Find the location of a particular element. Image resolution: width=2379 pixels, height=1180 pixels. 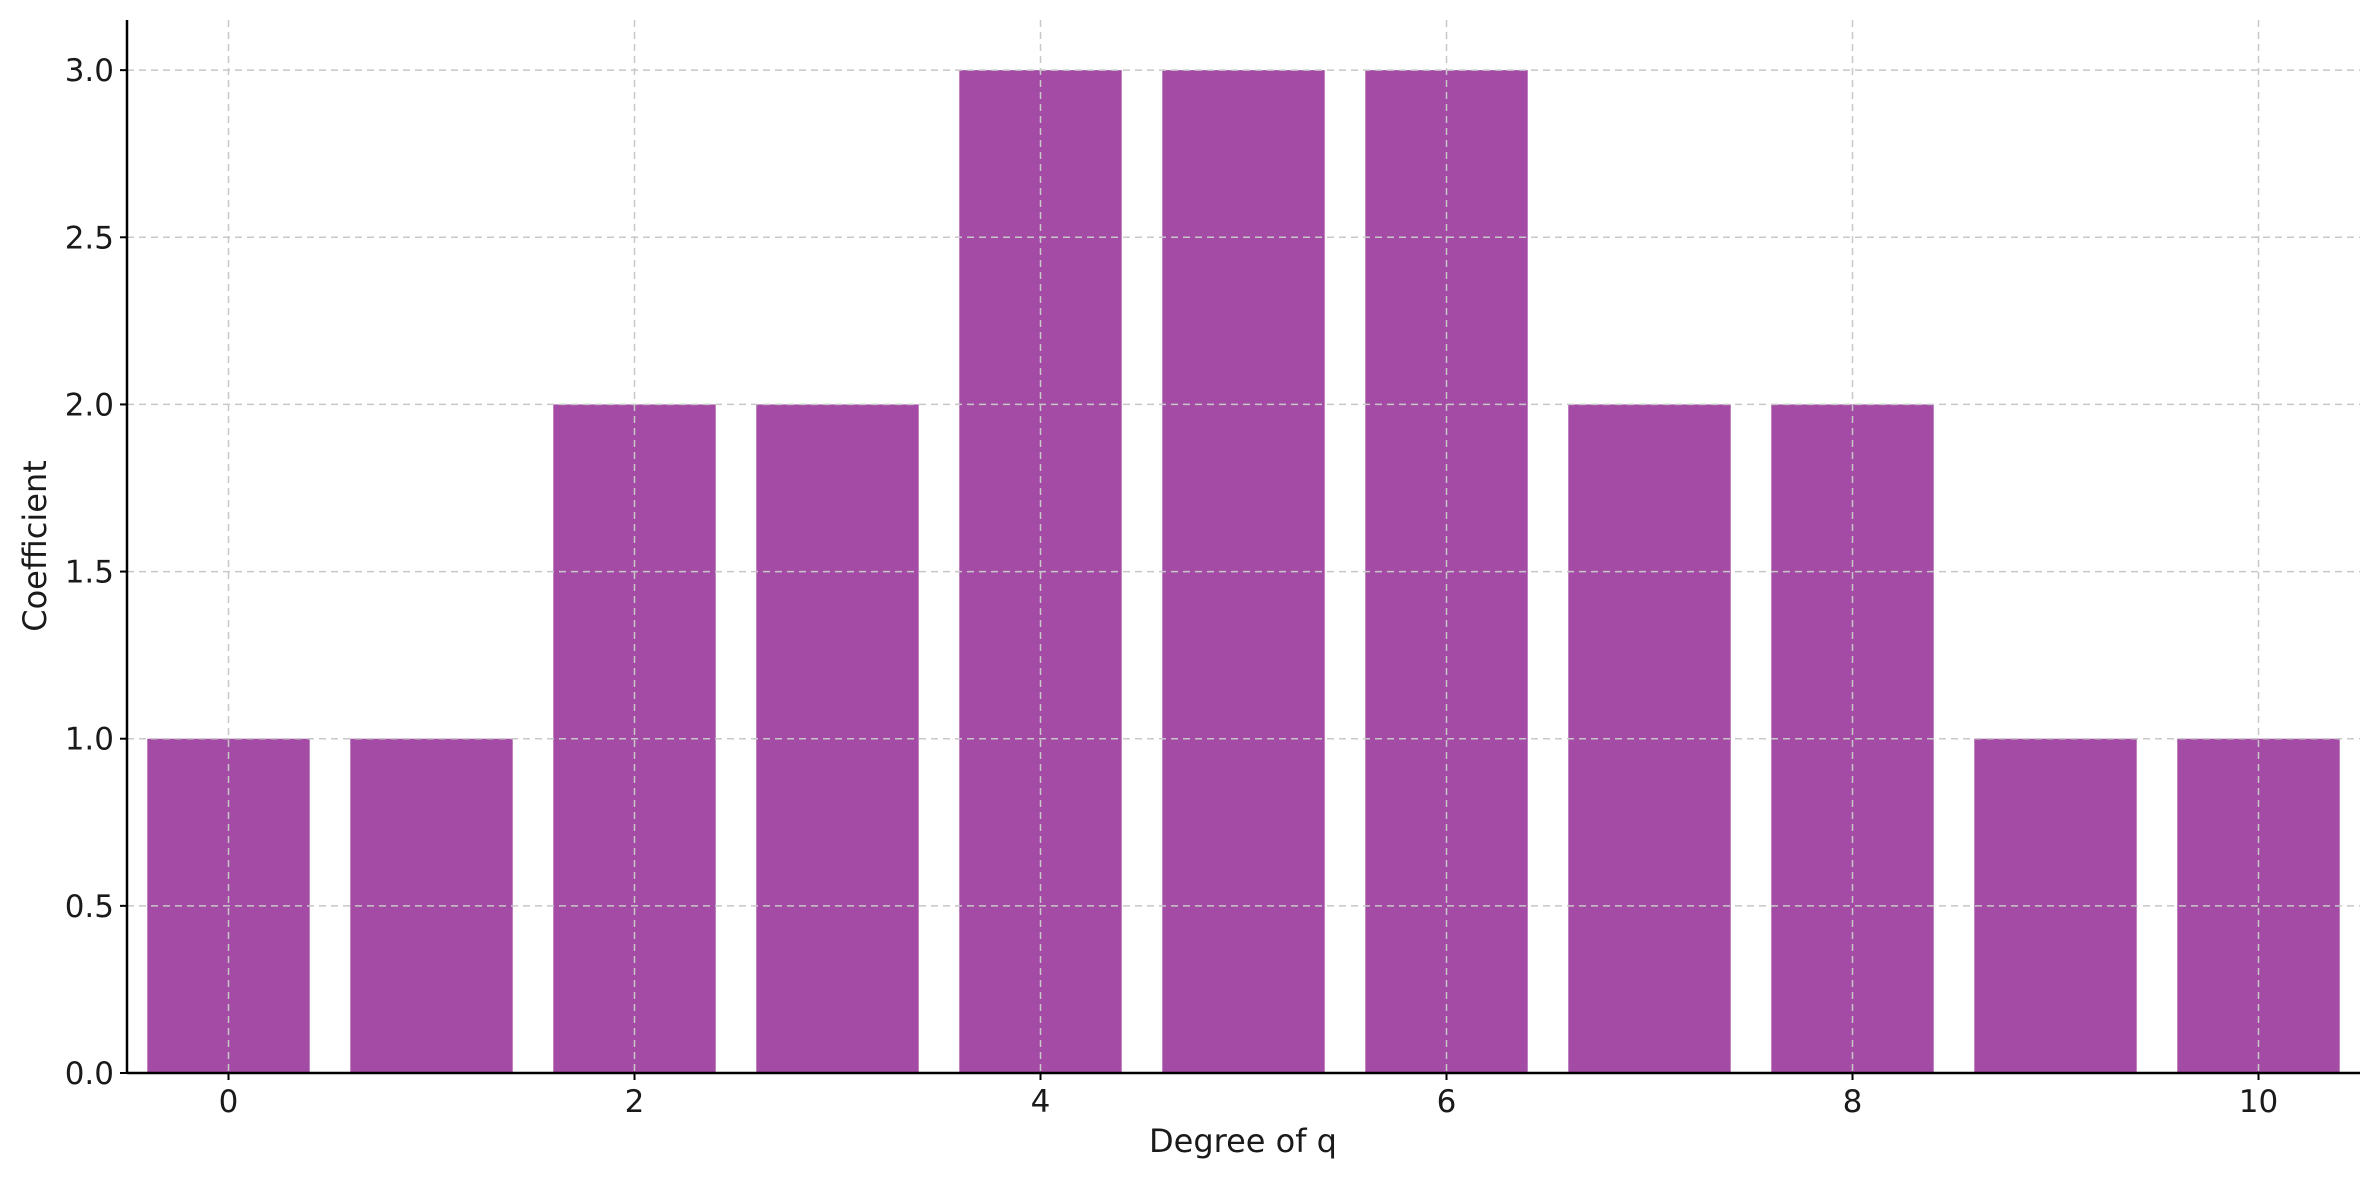

y-tick-label-0: 0.0 is located at coordinates (89, 1074).